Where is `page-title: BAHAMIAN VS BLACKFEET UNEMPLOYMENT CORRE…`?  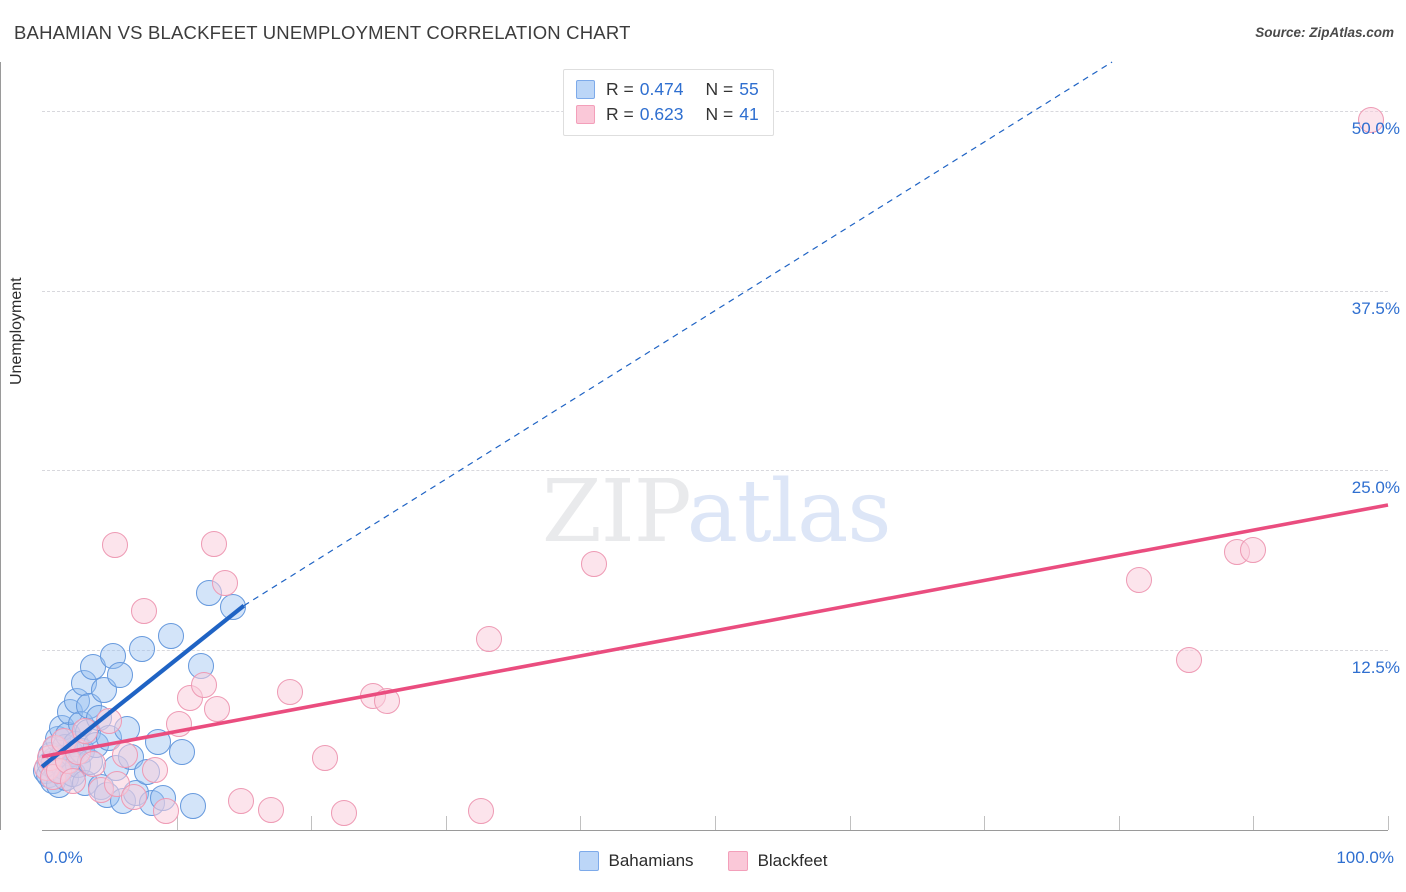
page-title: BAHAMIAN VS BLACKFEET UNEMPLOYMENT CORRE… is located at coordinates (322, 32).